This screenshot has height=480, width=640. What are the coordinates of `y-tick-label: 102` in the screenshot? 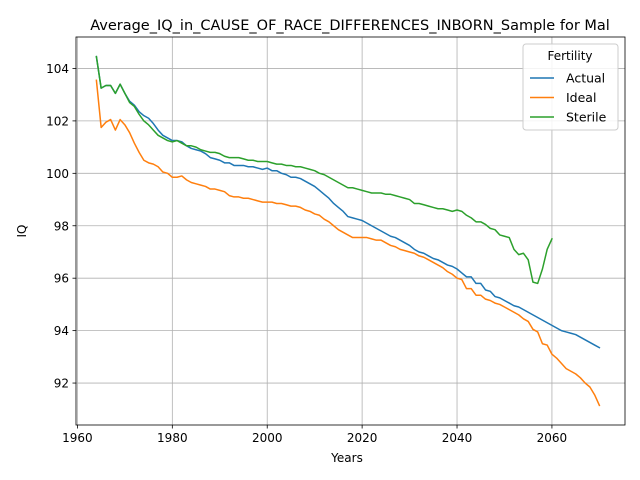 It's located at (57, 121).